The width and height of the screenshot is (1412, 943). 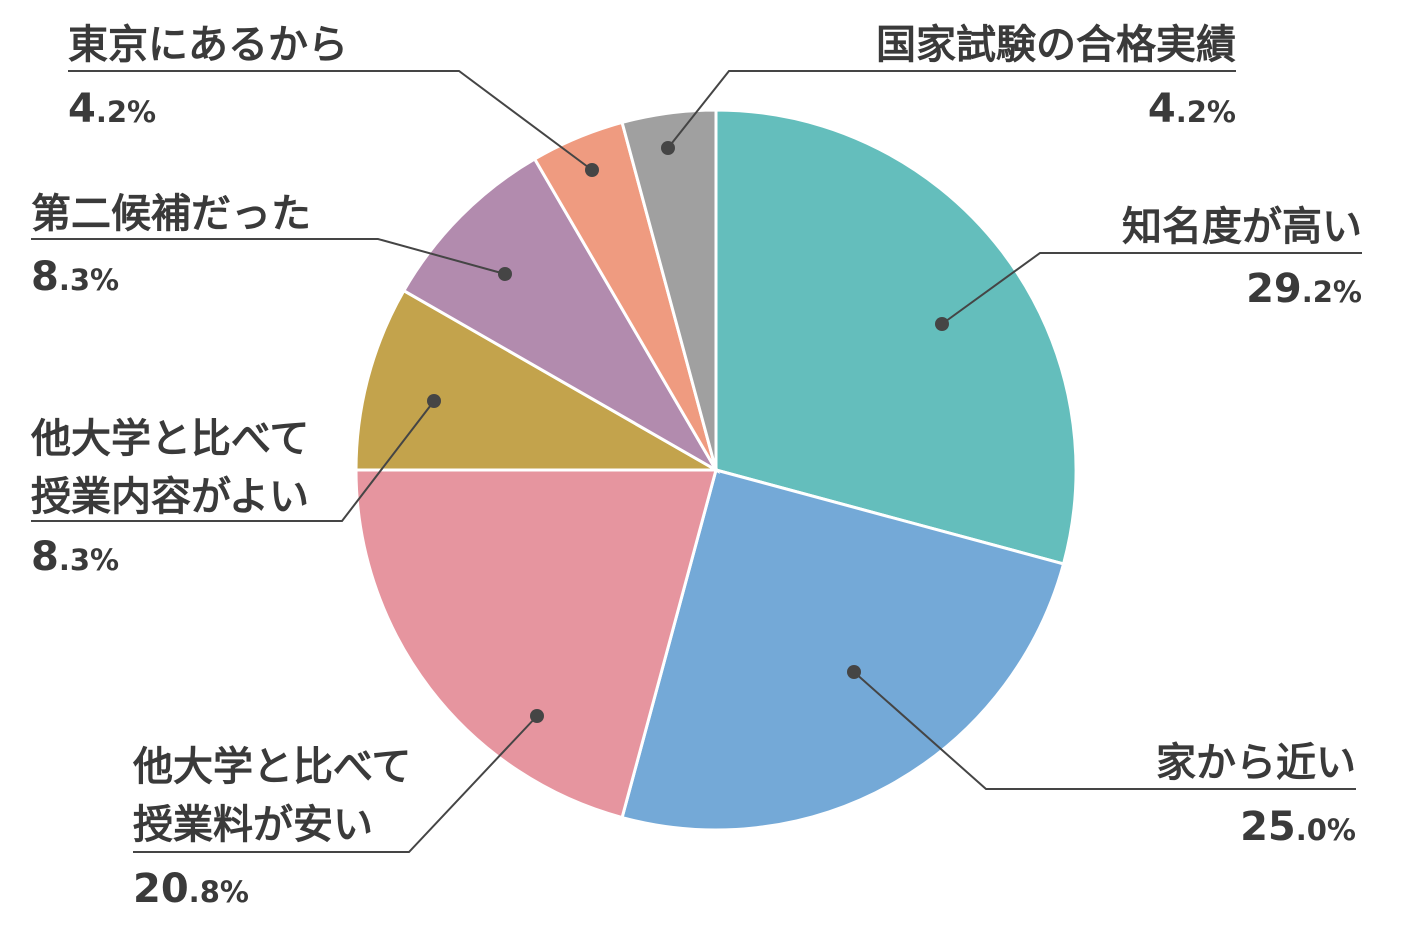 What do you see at coordinates (1268, 827) in the screenshot?
I see `slice-value-main: 25` at bounding box center [1268, 827].